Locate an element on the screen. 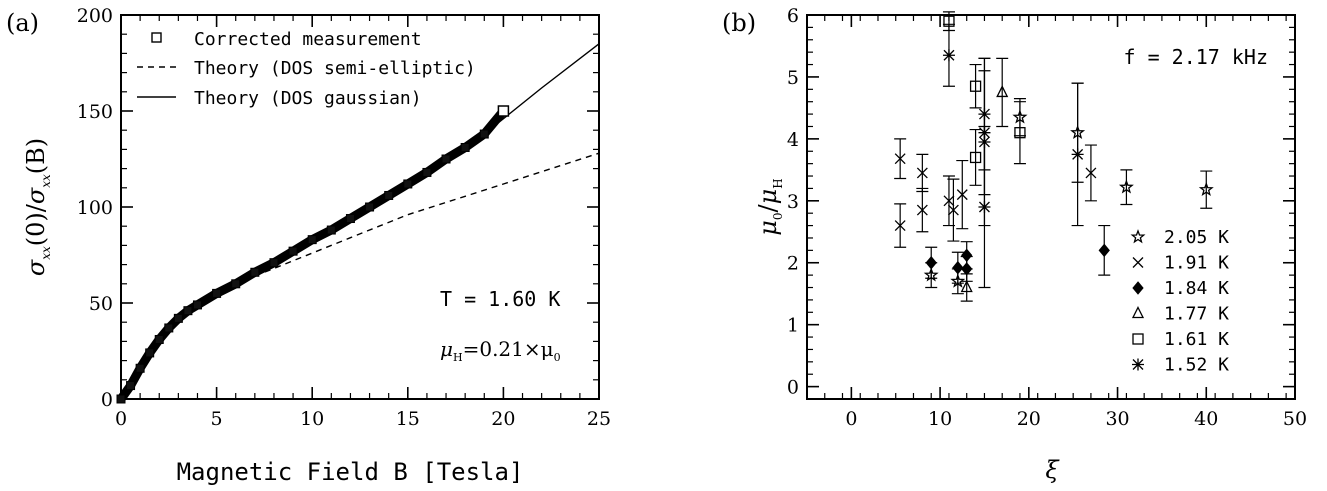 Image resolution: width=1327 pixels, height=491 pixels. panel-b-label: (b) is located at coordinates (739, 23).